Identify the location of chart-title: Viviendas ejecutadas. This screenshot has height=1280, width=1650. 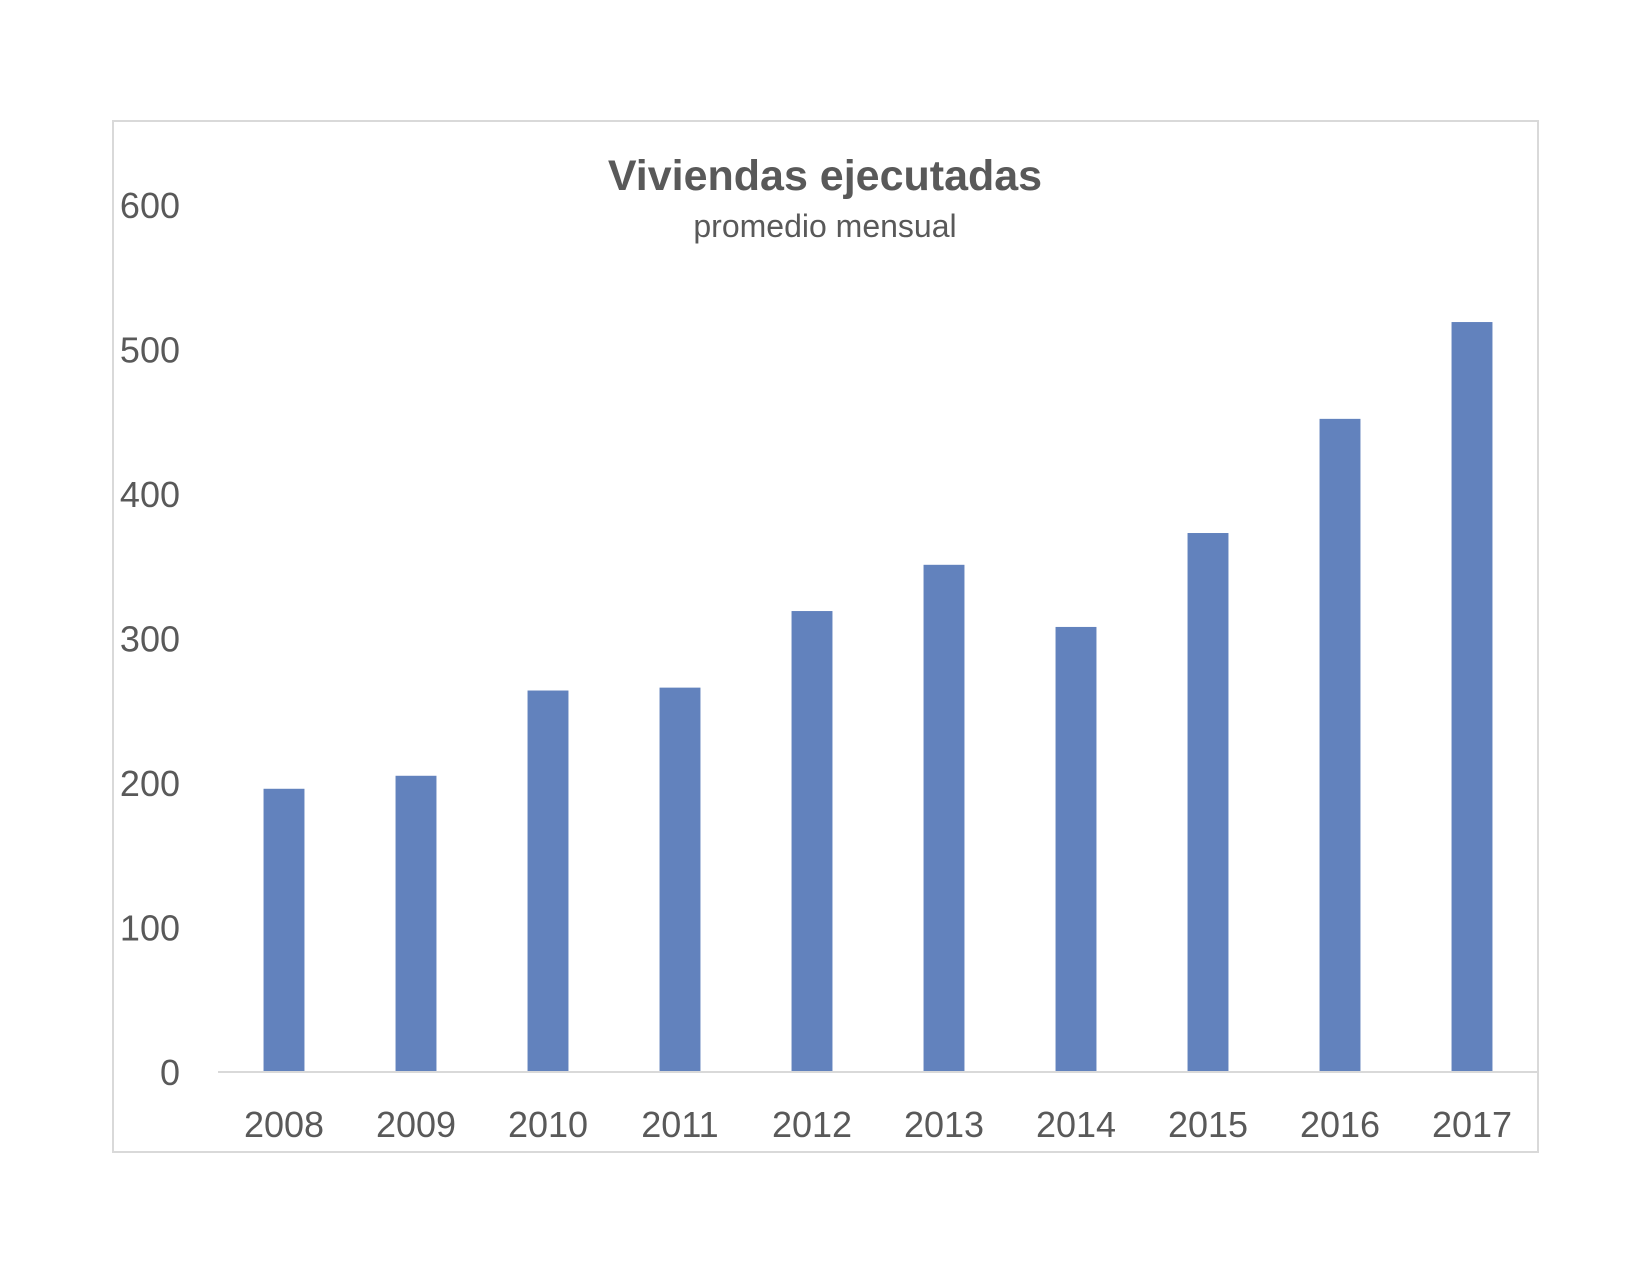
(825, 176).